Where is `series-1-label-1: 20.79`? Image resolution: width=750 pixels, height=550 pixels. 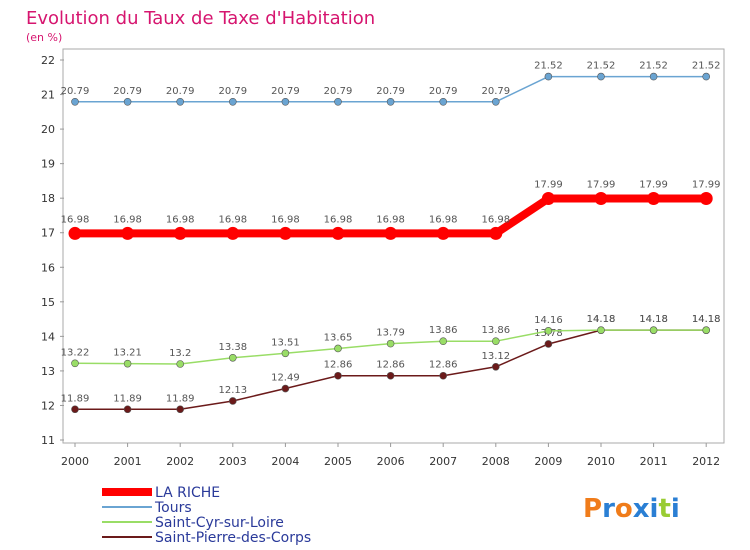 series-1-label-1: 20.79 is located at coordinates (127, 91).